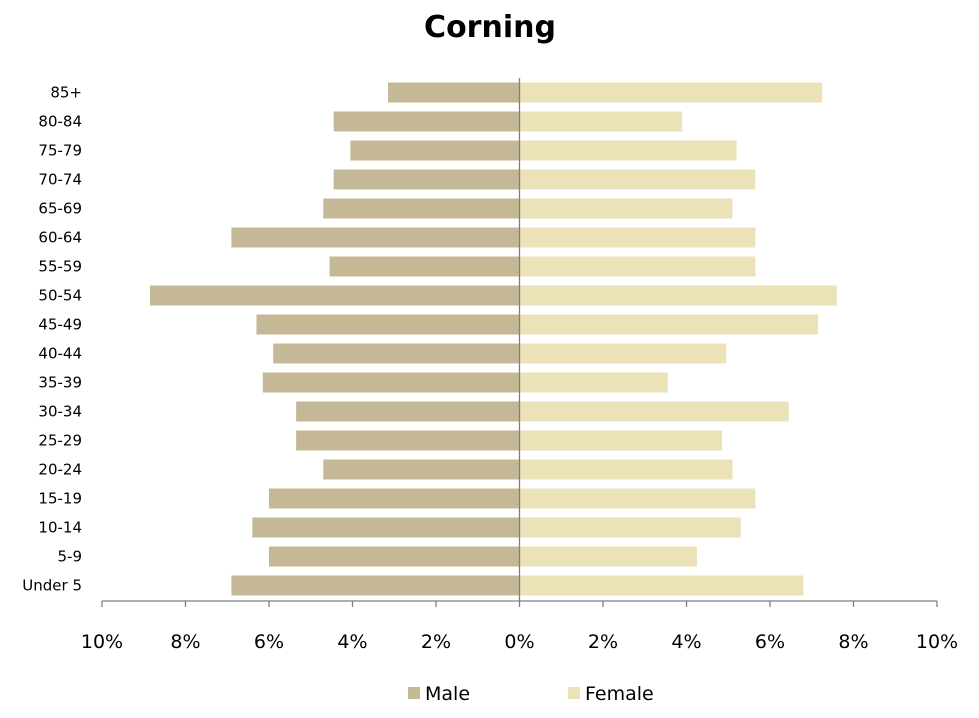 This screenshot has height=718, width=979. What do you see at coordinates (52, 586) in the screenshot?
I see `category-label: Under 5` at bounding box center [52, 586].